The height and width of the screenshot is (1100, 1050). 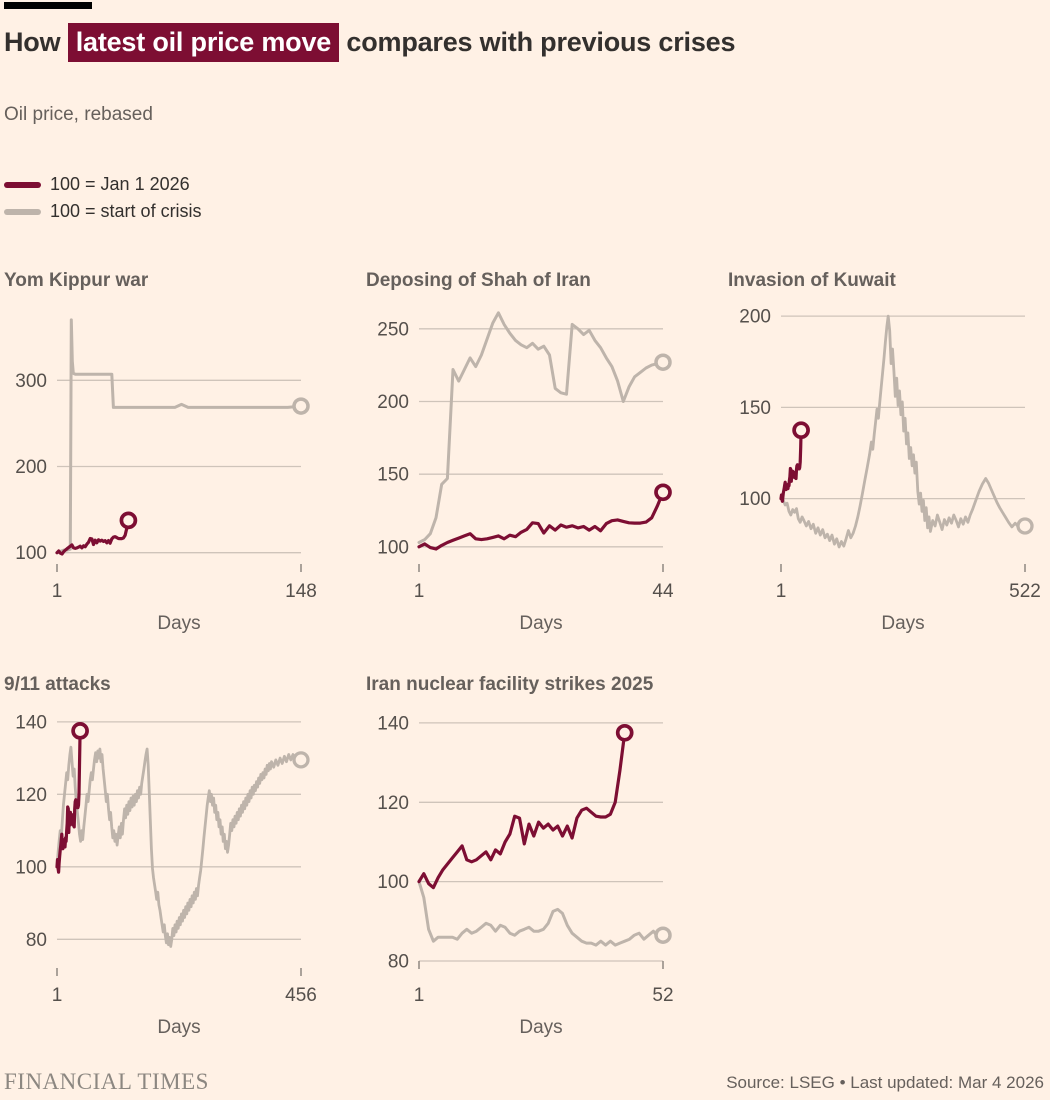 I want to click on chart-panel: Invasion of Kuwait 100 150 200 1 522 Days, so click(x=884, y=452).